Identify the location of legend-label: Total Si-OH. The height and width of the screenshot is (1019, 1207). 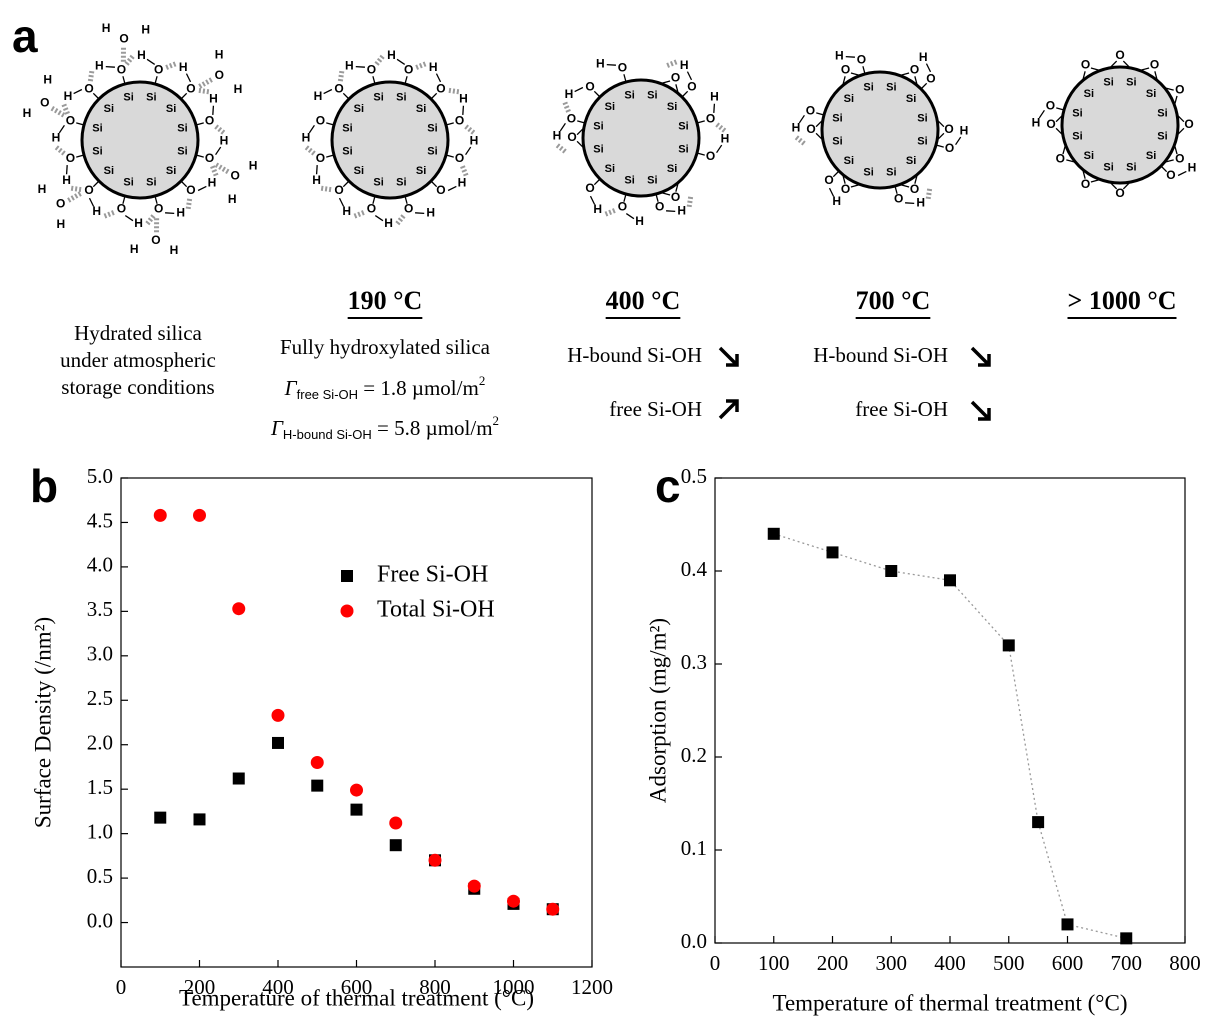
(436, 610).